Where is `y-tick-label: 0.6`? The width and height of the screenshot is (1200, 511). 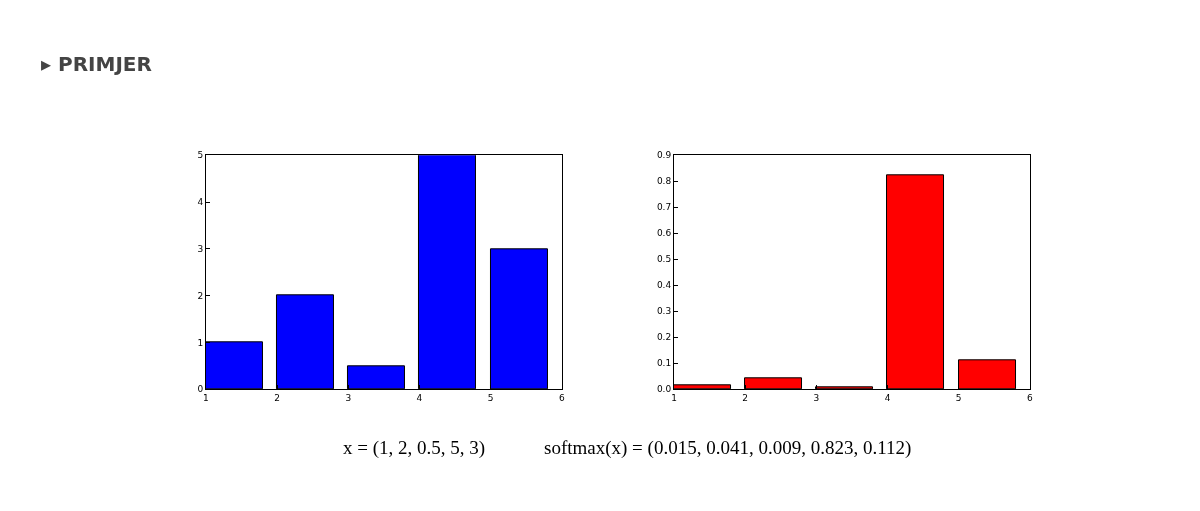
y-tick-label: 0.6 is located at coordinates (664, 233).